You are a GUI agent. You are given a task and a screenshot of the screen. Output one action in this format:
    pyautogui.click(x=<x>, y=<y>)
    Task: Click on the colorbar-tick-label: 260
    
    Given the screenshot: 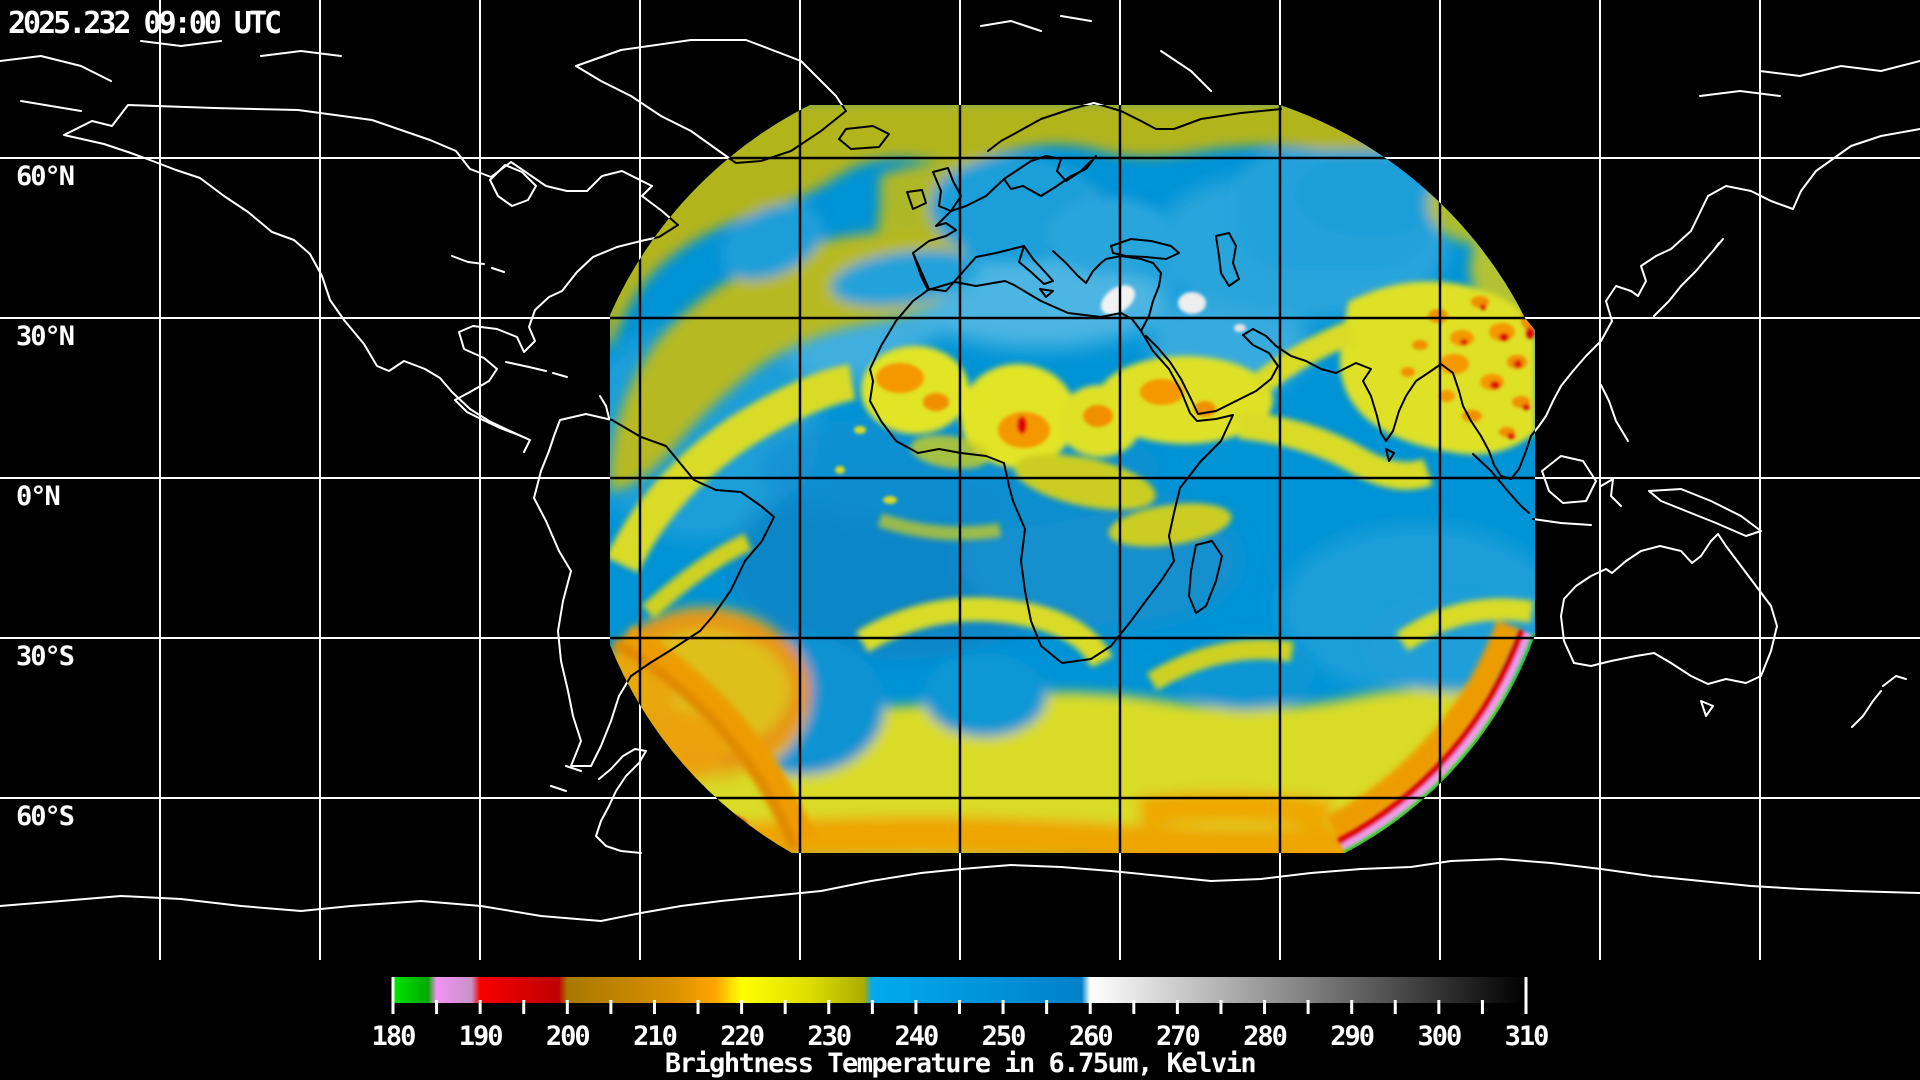 What is the action you would take?
    pyautogui.click(x=1091, y=1036)
    